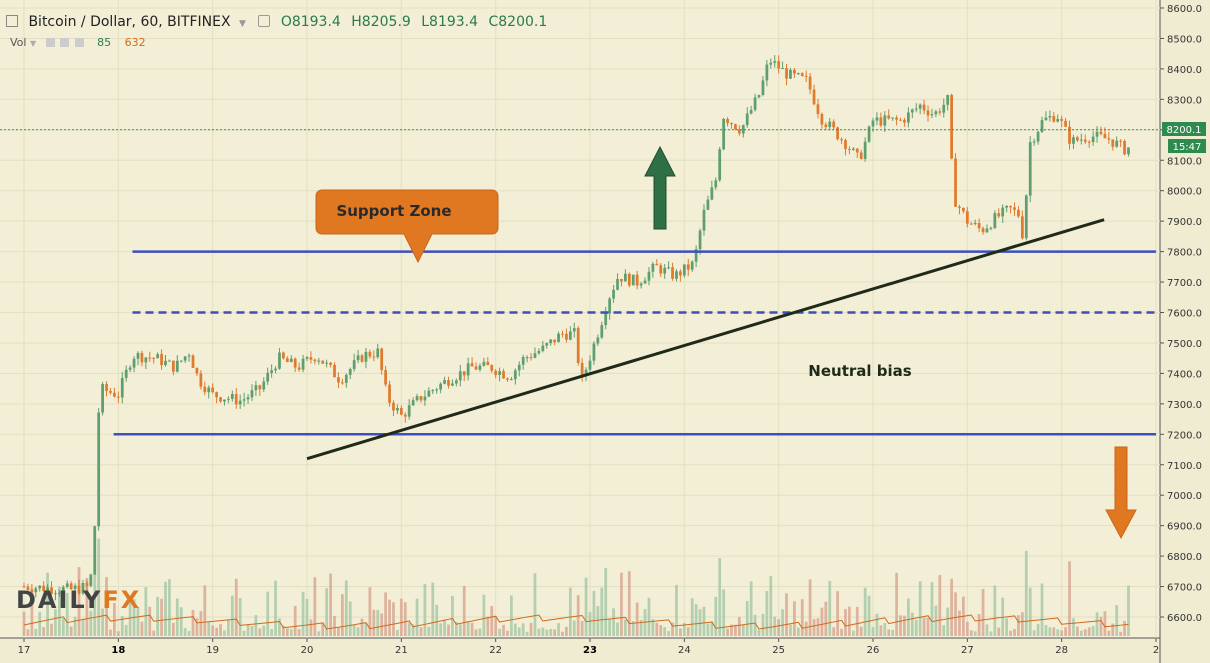  I want to click on volume-visibility-icon, so click(65, 42).